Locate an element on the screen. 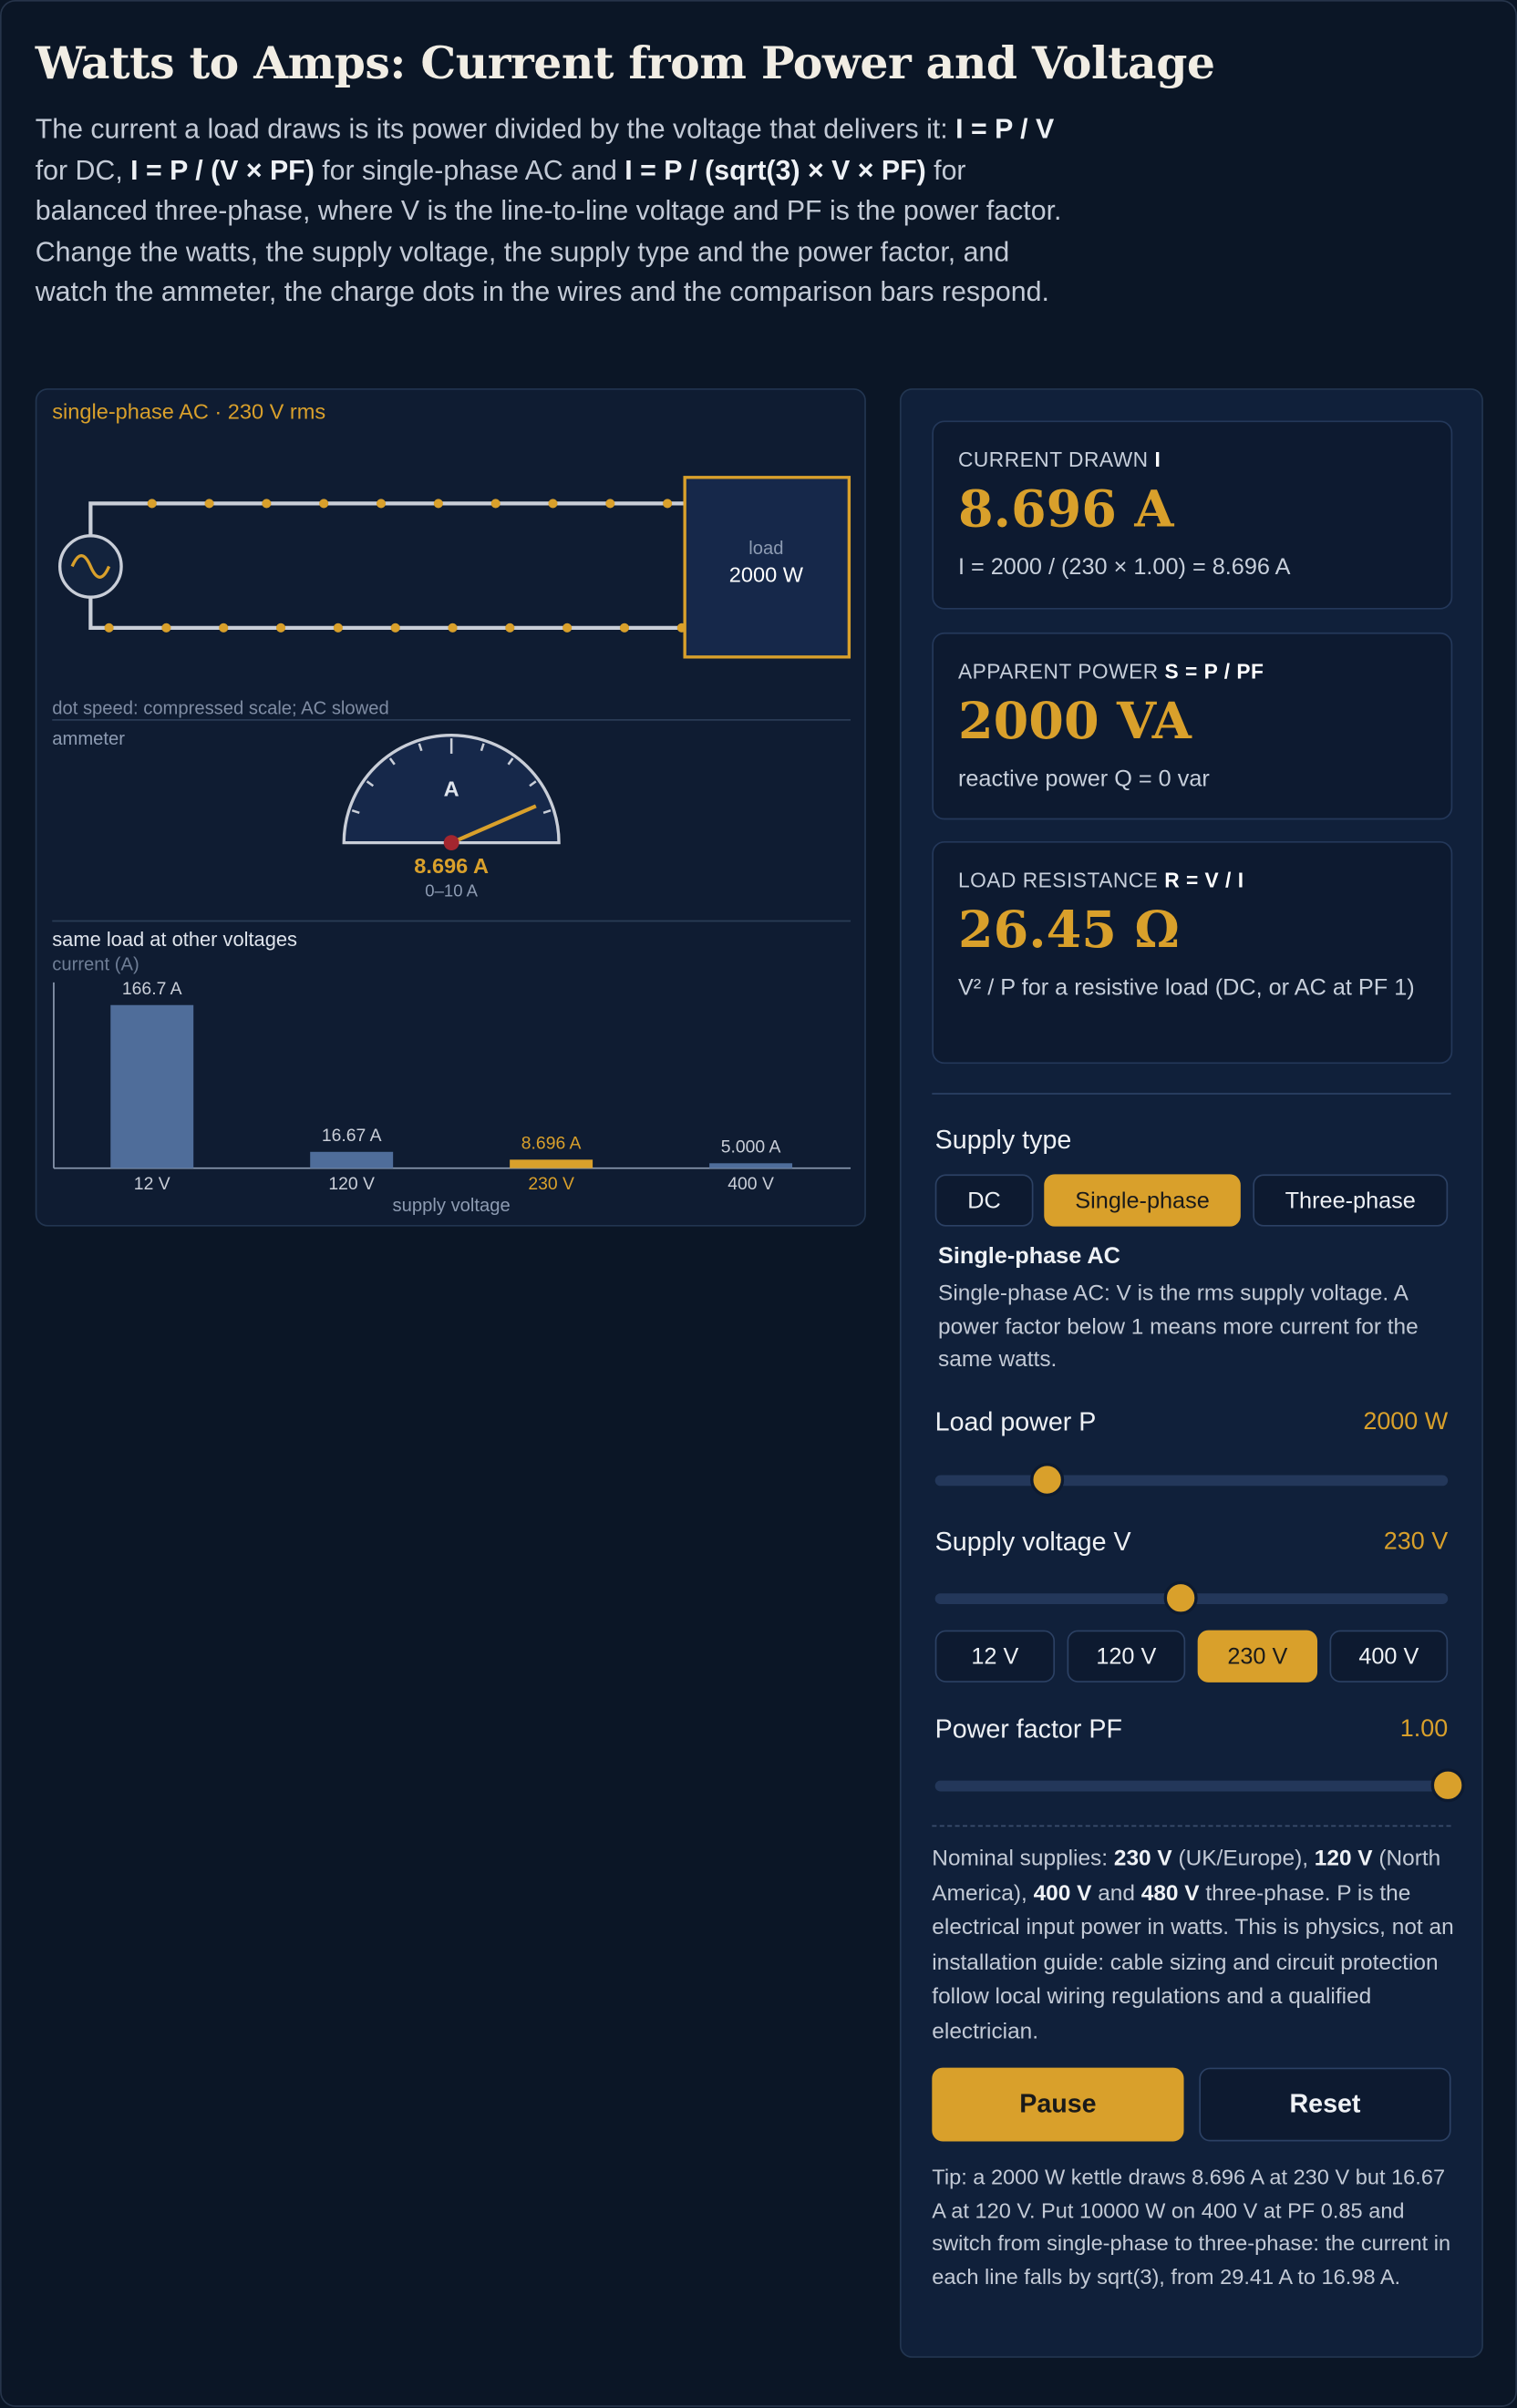 Image resolution: width=1517 pixels, height=2408 pixels. text: Nominal supplies: is located at coordinates (1023, 1860).